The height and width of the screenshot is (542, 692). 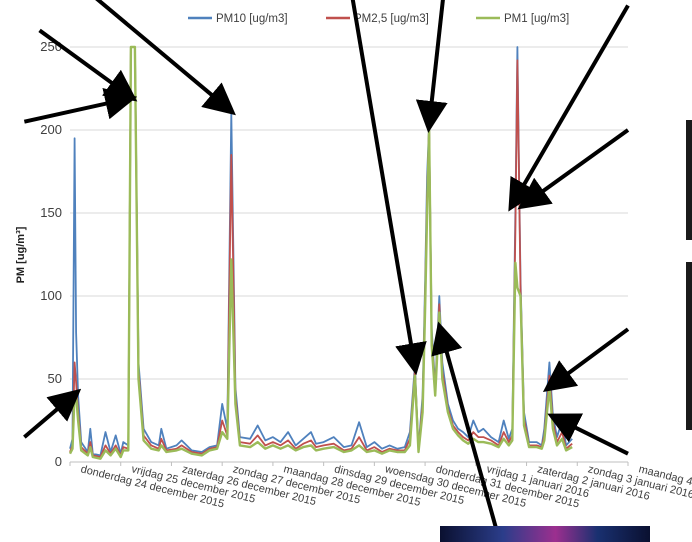 I want to click on y-tick-label: 150, so click(x=51, y=212).